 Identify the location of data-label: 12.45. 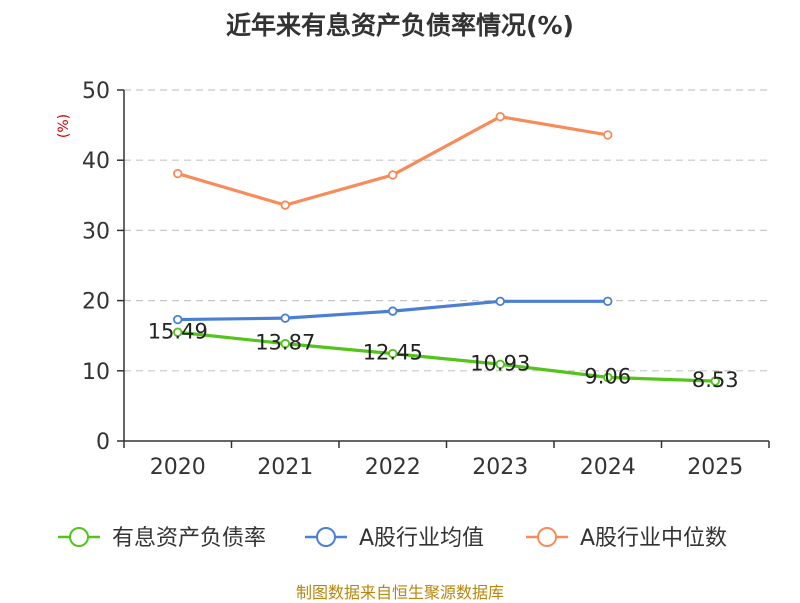
(393, 353).